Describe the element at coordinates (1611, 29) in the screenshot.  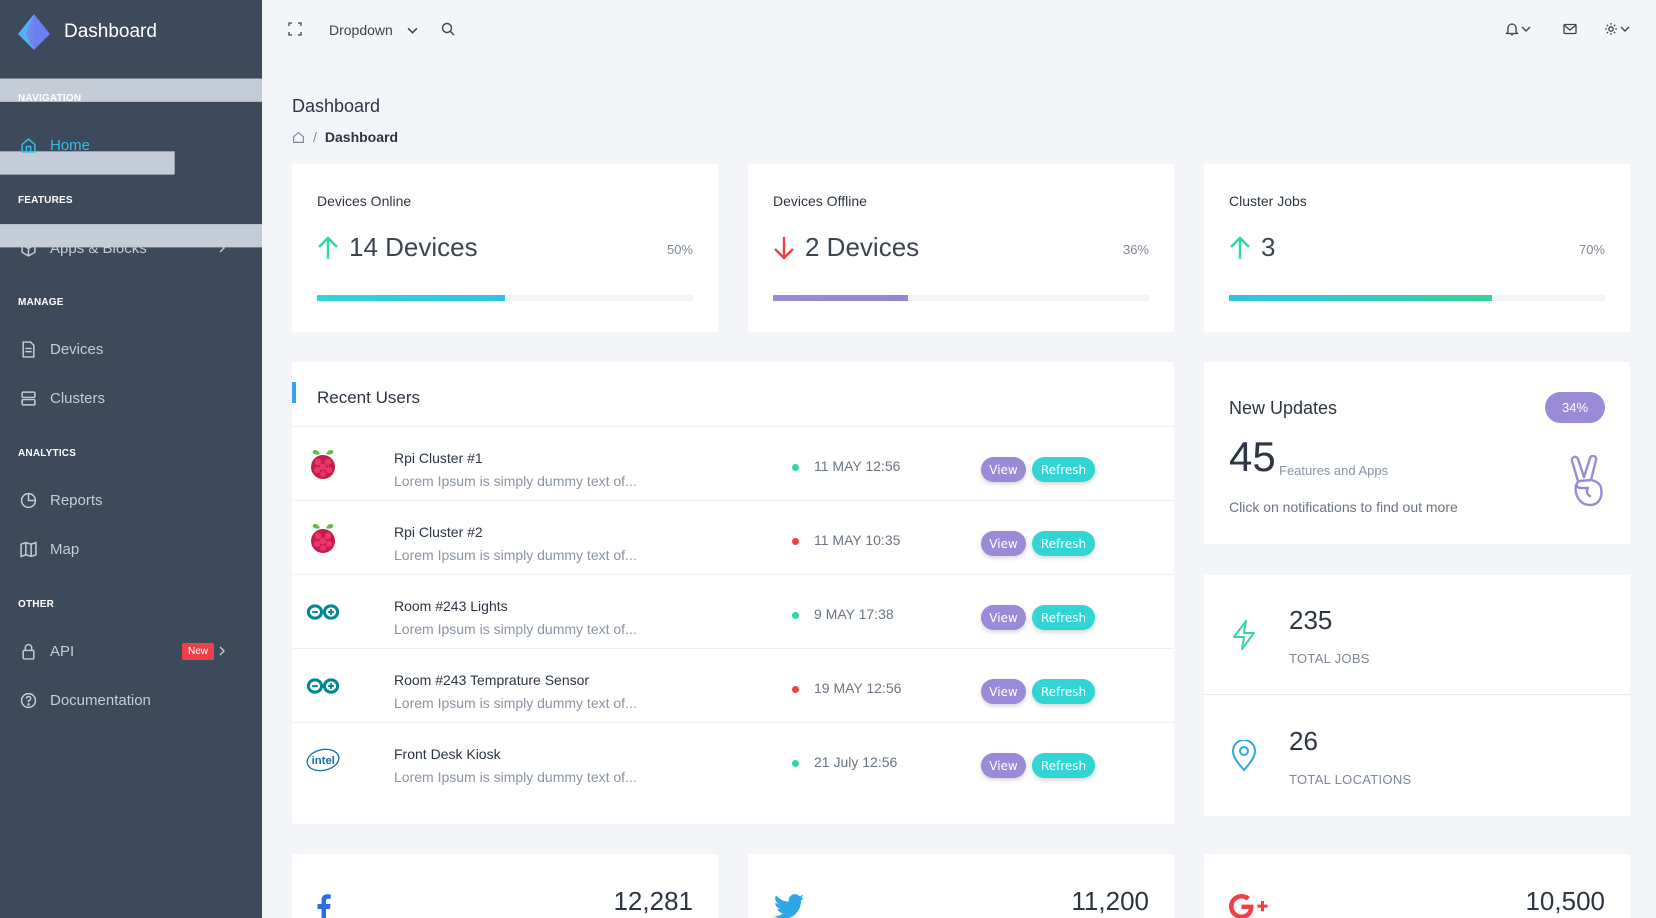
I see `gear-icon` at that location.